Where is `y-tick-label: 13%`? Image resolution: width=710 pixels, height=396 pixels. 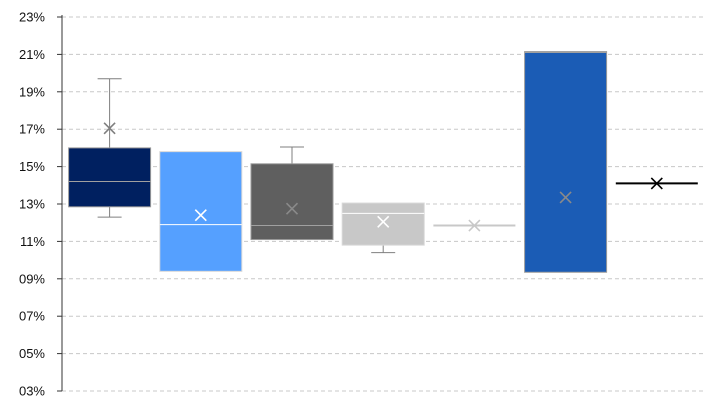
y-tick-label: 13% is located at coordinates (32, 204).